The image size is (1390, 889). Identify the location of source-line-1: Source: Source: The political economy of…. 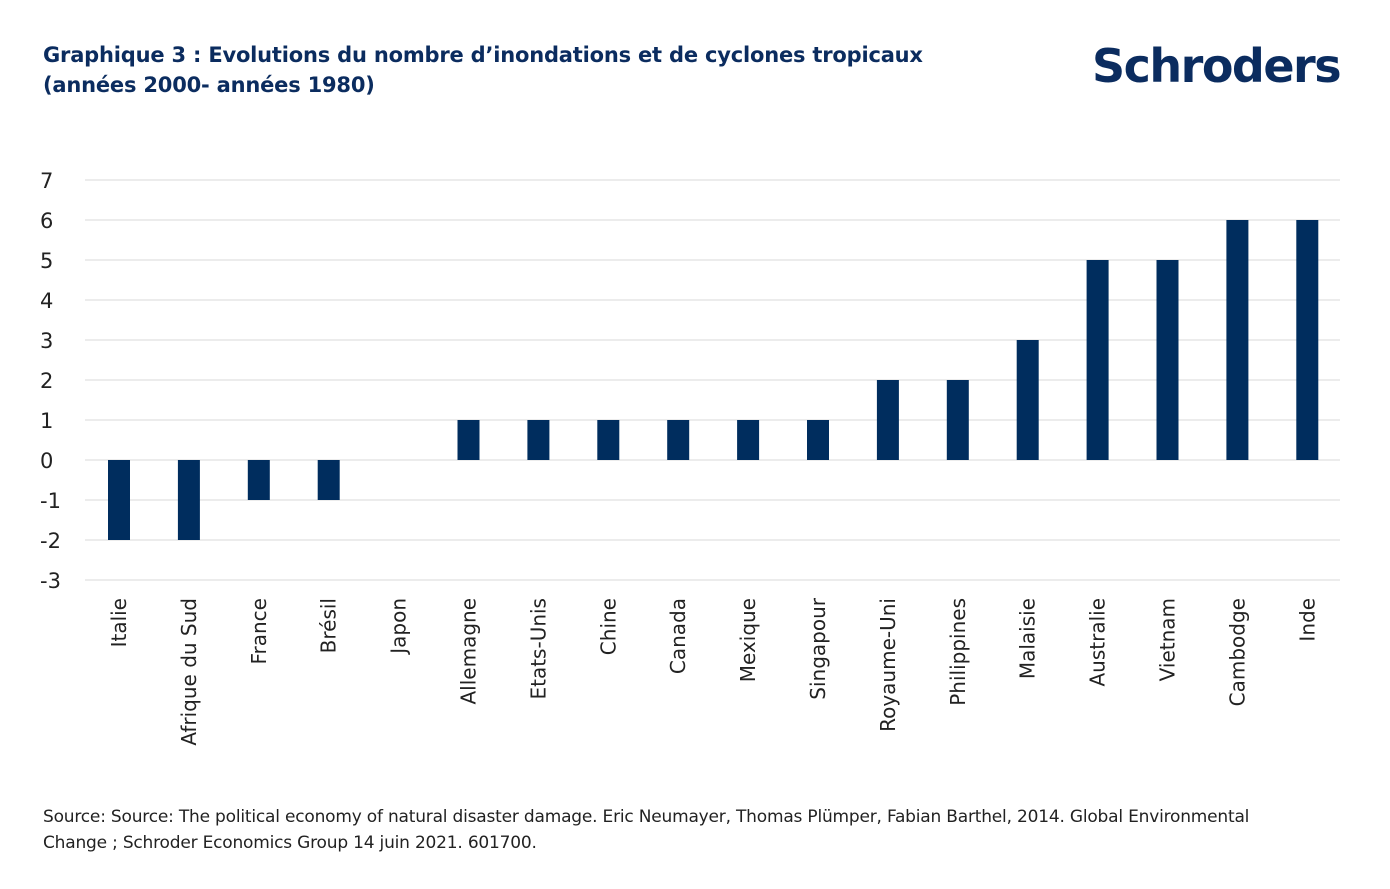
(646, 817).